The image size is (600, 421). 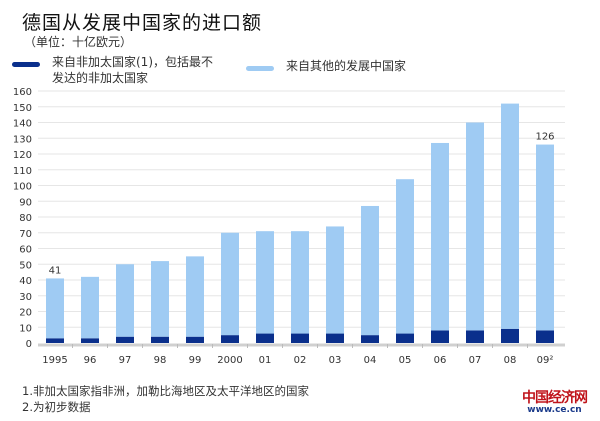 I want to click on y-tick-label: 20, so click(x=25, y=313).